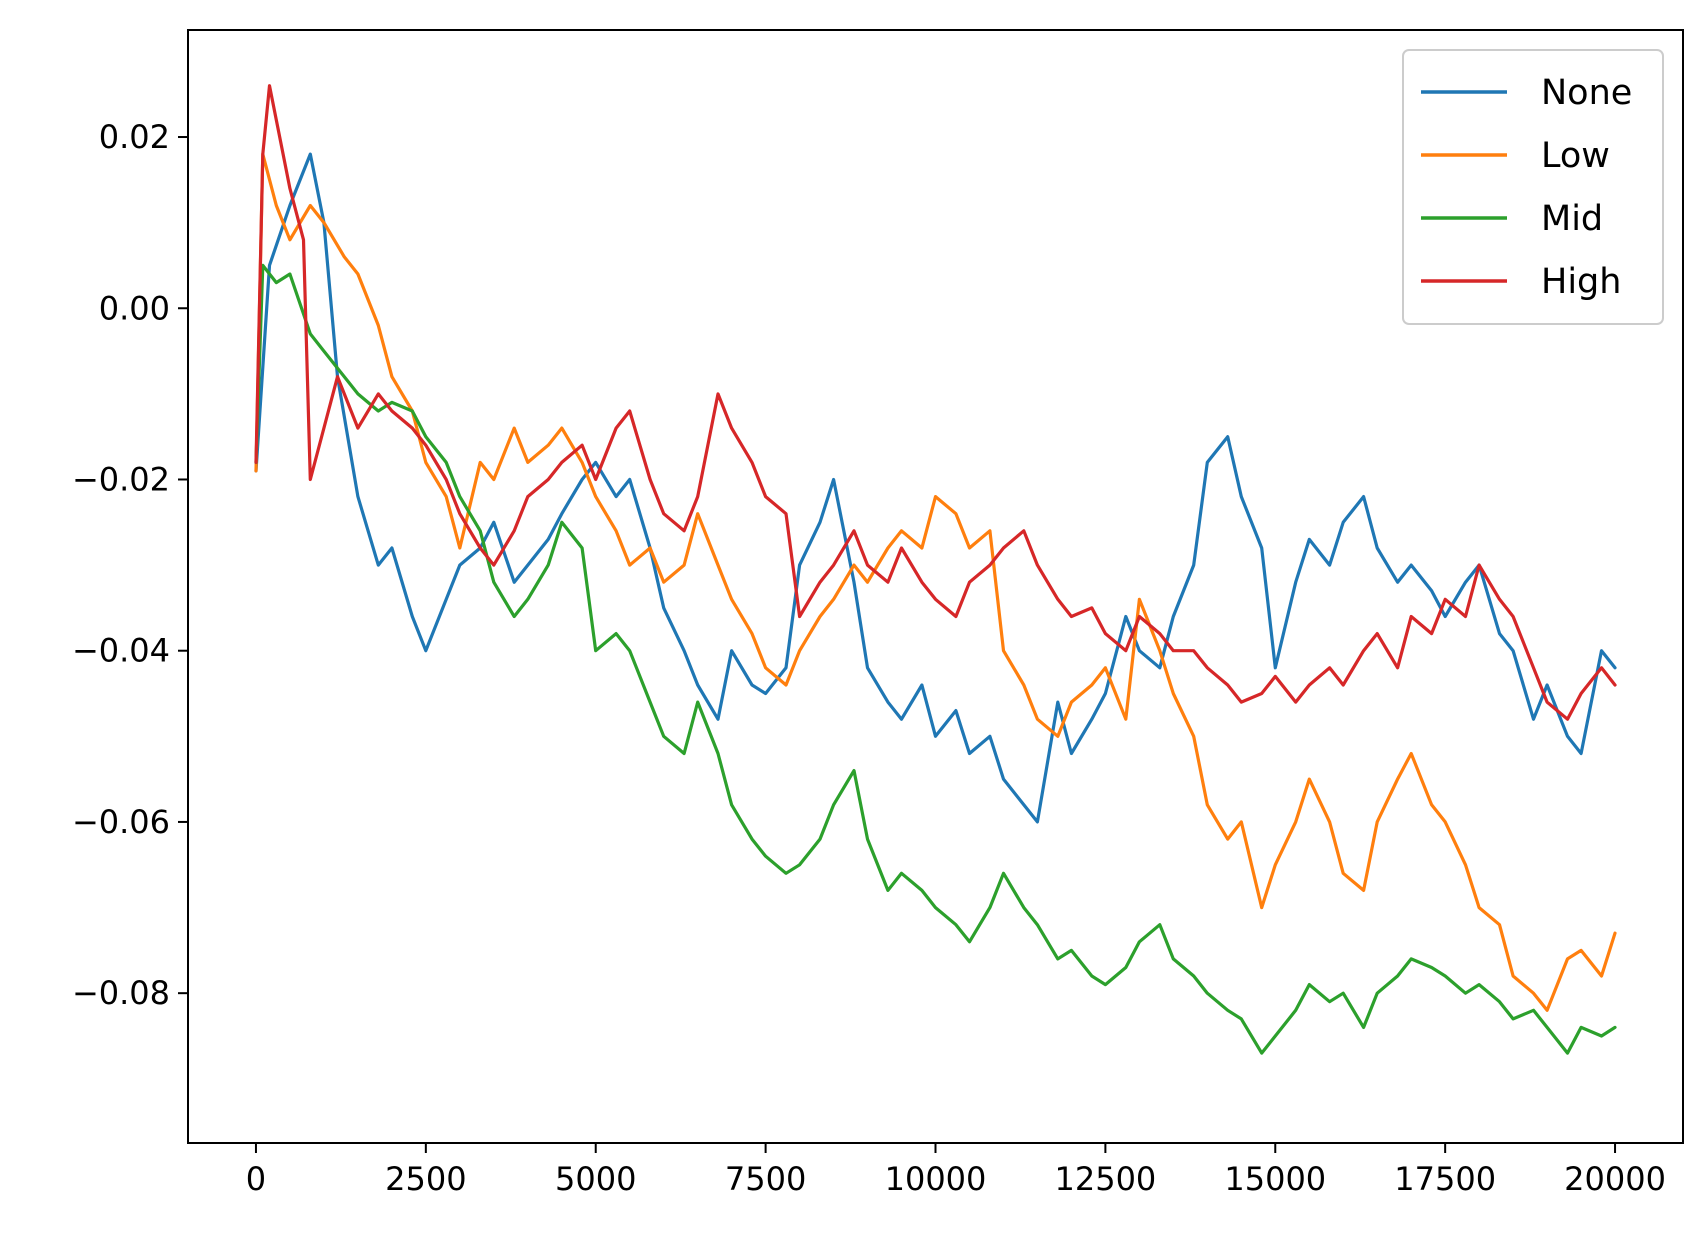 This screenshot has height=1239, width=1704. What do you see at coordinates (595, 1179) in the screenshot?
I see `x-tick-label: 5000` at bounding box center [595, 1179].